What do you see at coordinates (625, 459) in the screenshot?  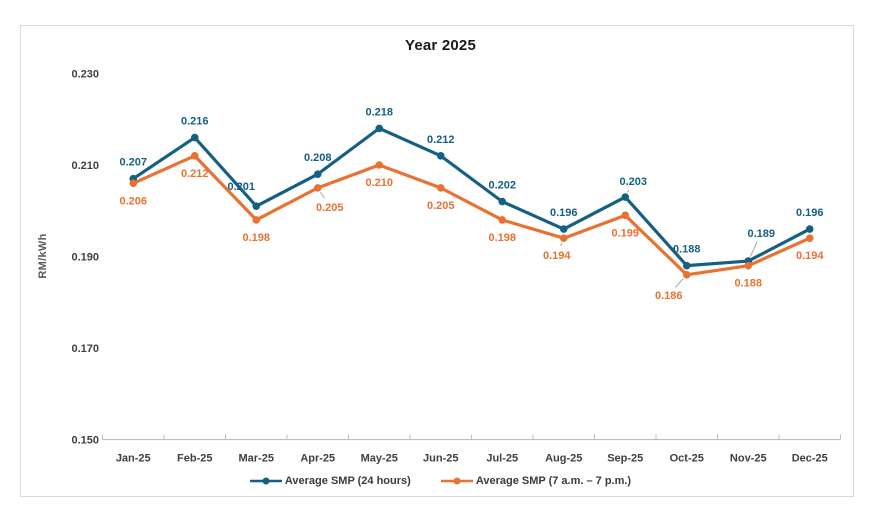 I see `x-tick-label: Sep-25` at bounding box center [625, 459].